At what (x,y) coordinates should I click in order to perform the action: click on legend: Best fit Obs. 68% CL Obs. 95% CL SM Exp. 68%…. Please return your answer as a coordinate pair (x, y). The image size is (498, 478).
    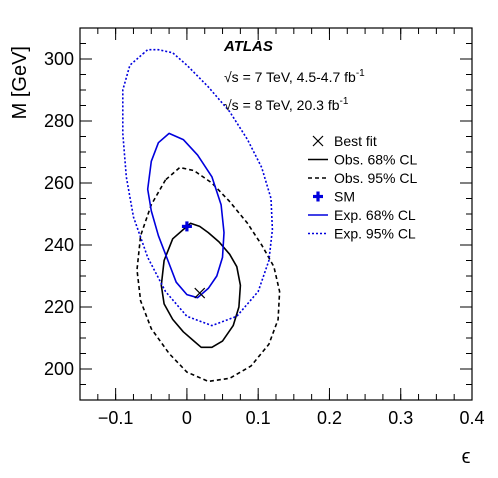
    Looking at the image, I should click on (362, 187).